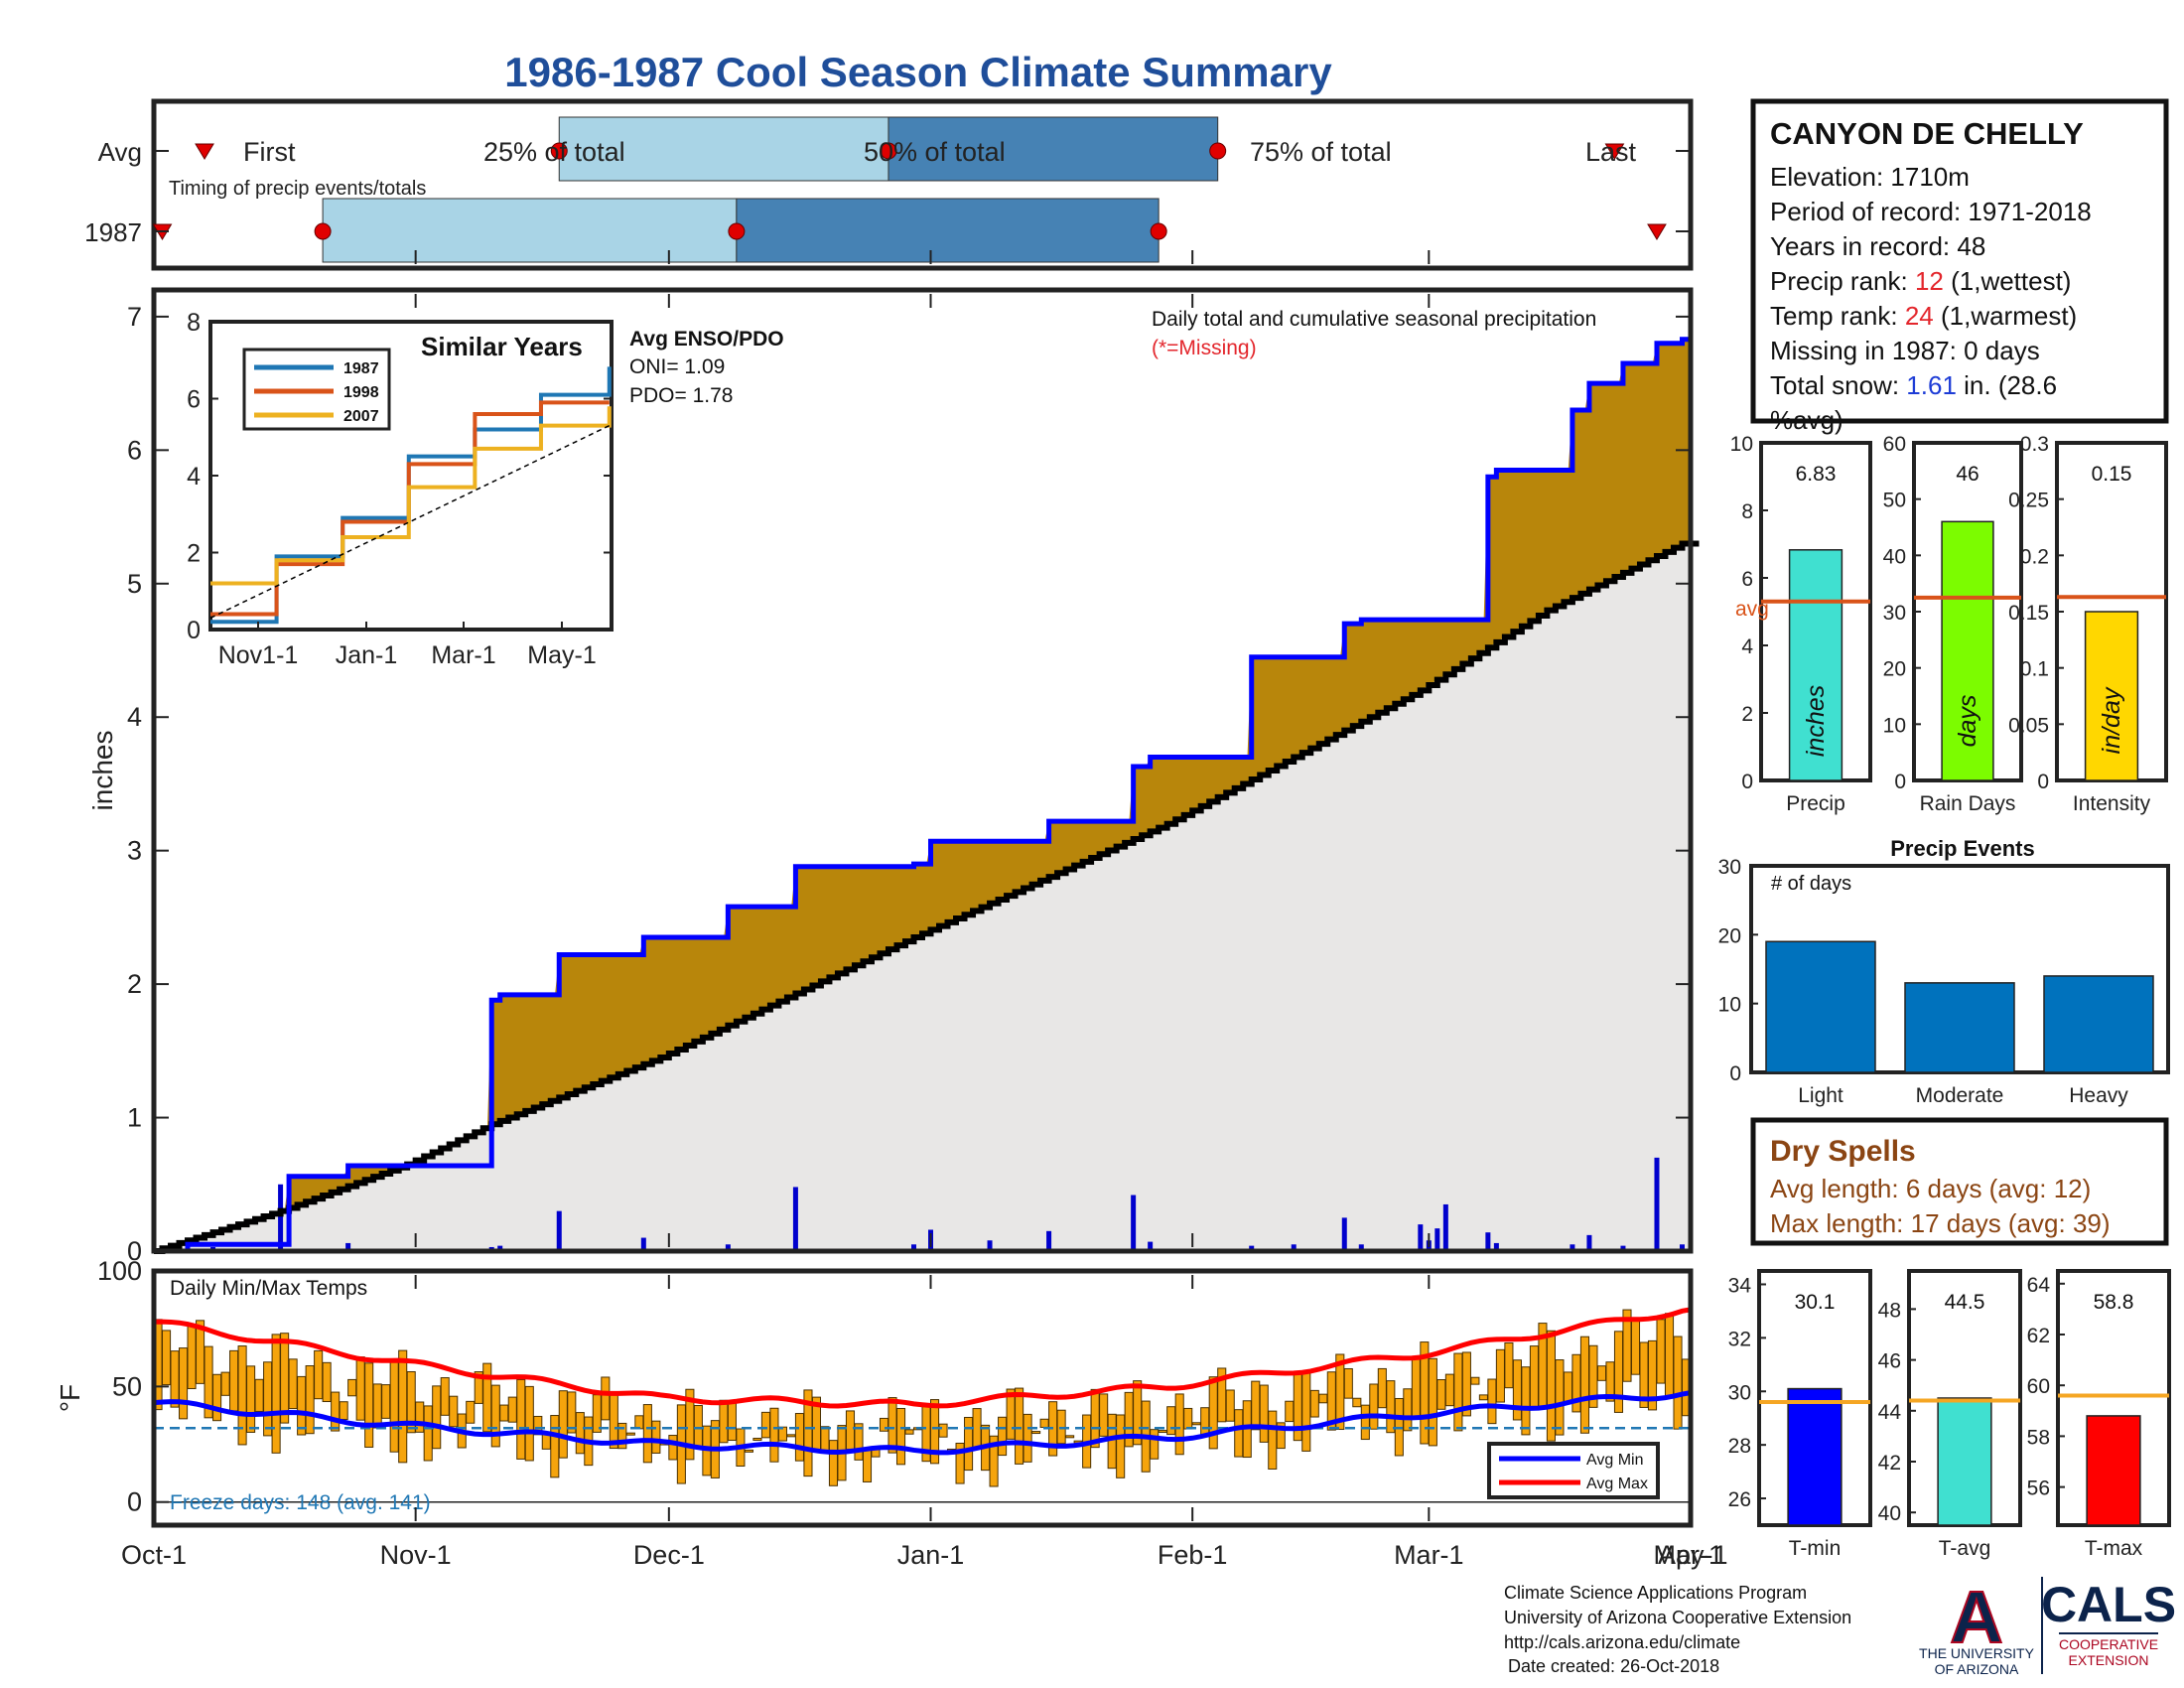 This screenshot has height=1688, width=2184. What do you see at coordinates (300, 1502) in the screenshot?
I see `freeze-days-text: Freeze days: 148 (avg. 141)` at bounding box center [300, 1502].